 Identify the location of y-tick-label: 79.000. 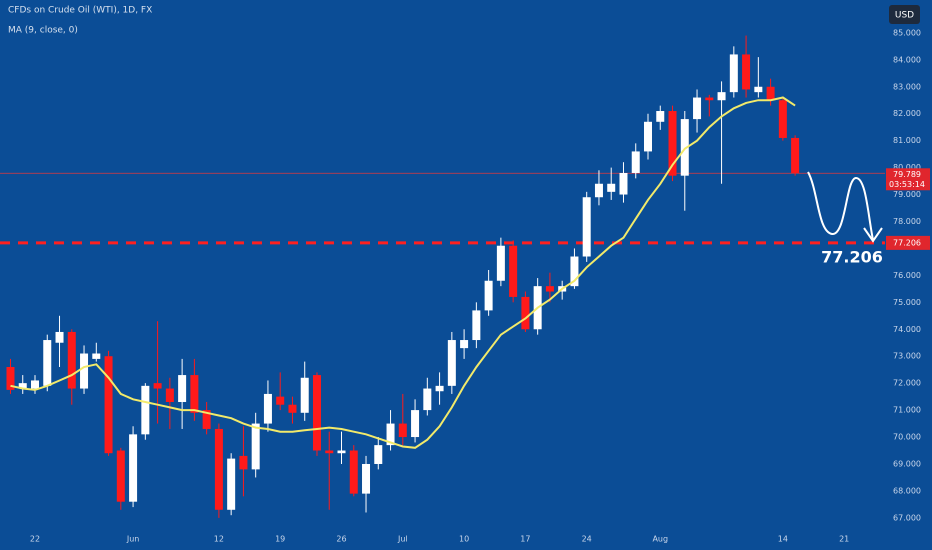
(907, 194).